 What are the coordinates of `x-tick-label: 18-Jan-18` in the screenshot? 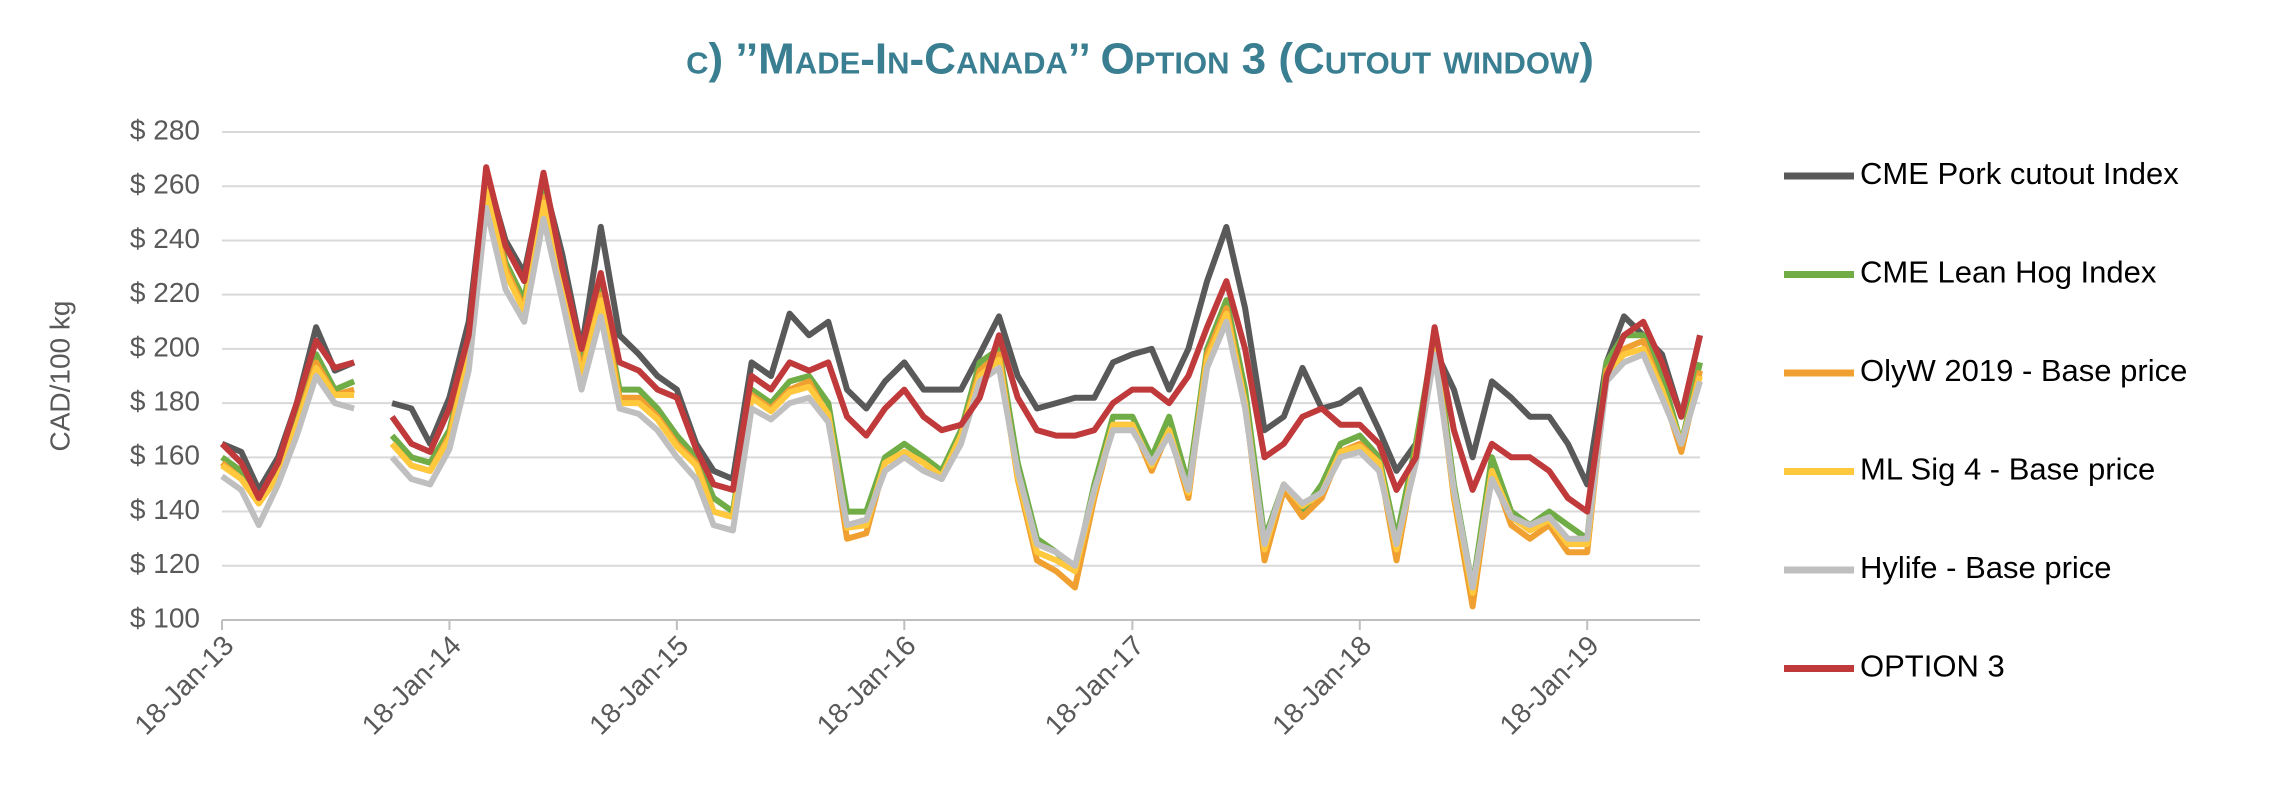 It's located at (1321, 685).